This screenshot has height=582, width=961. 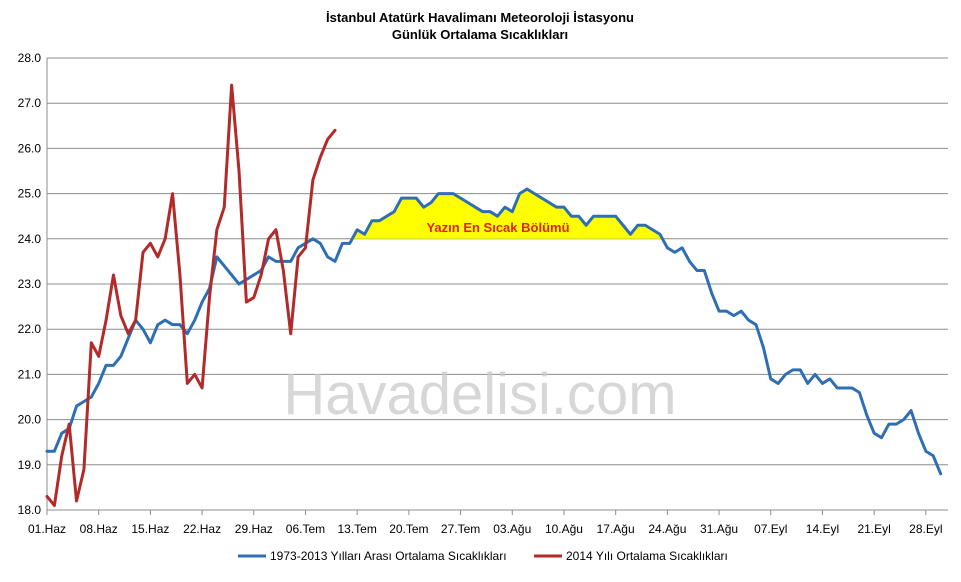 What do you see at coordinates (30, 103) in the screenshot?
I see `y-tick-label: 27.0` at bounding box center [30, 103].